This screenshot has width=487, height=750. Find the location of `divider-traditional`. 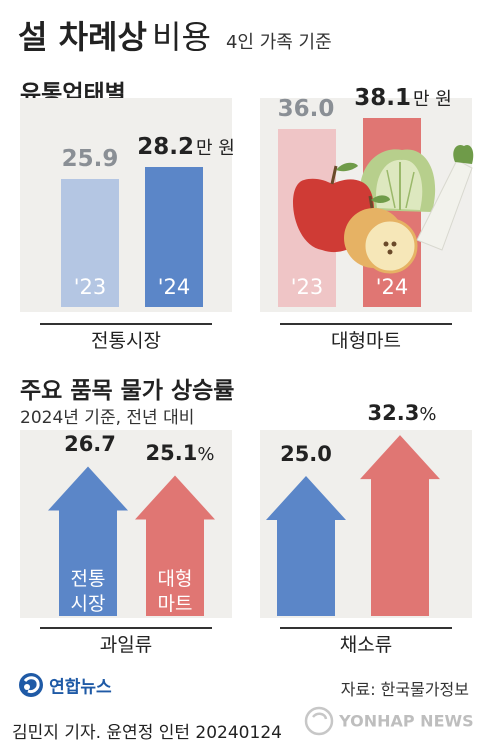

divider-traditional is located at coordinates (126, 324).